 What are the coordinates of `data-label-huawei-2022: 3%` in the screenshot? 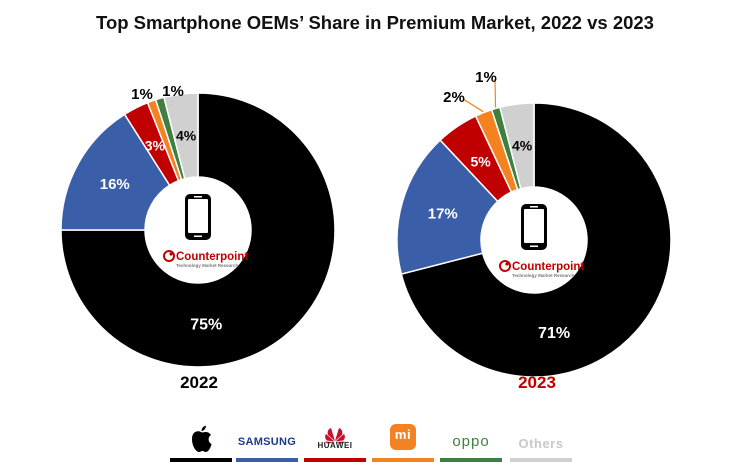 It's located at (155, 145).